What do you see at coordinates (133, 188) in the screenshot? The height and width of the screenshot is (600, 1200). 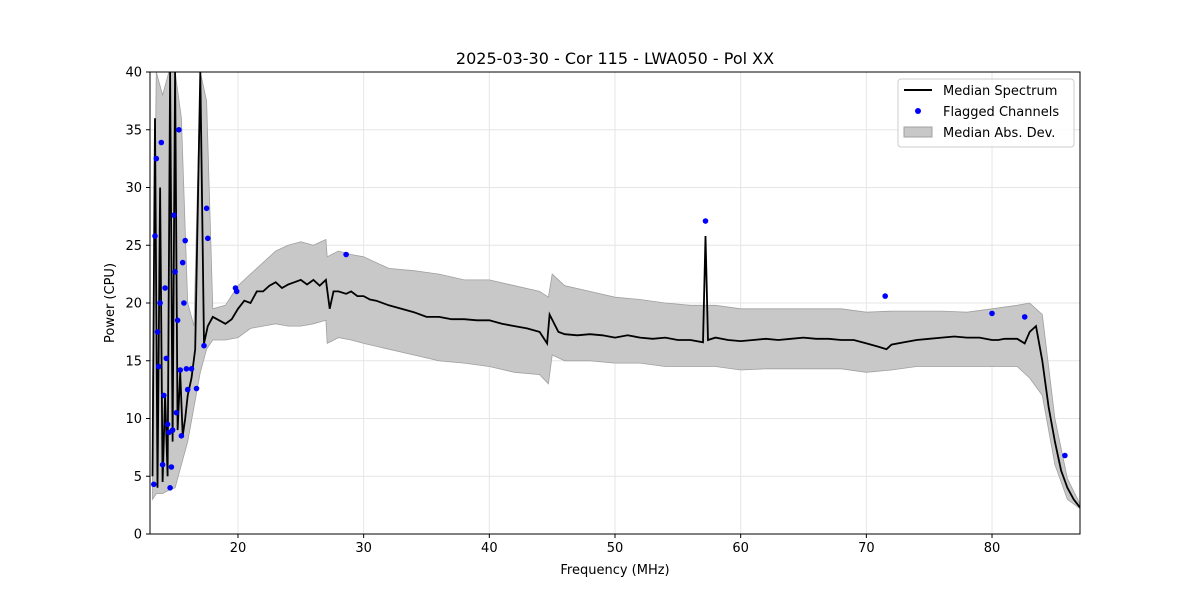 I see `y-tick-label: 30` at bounding box center [133, 188].